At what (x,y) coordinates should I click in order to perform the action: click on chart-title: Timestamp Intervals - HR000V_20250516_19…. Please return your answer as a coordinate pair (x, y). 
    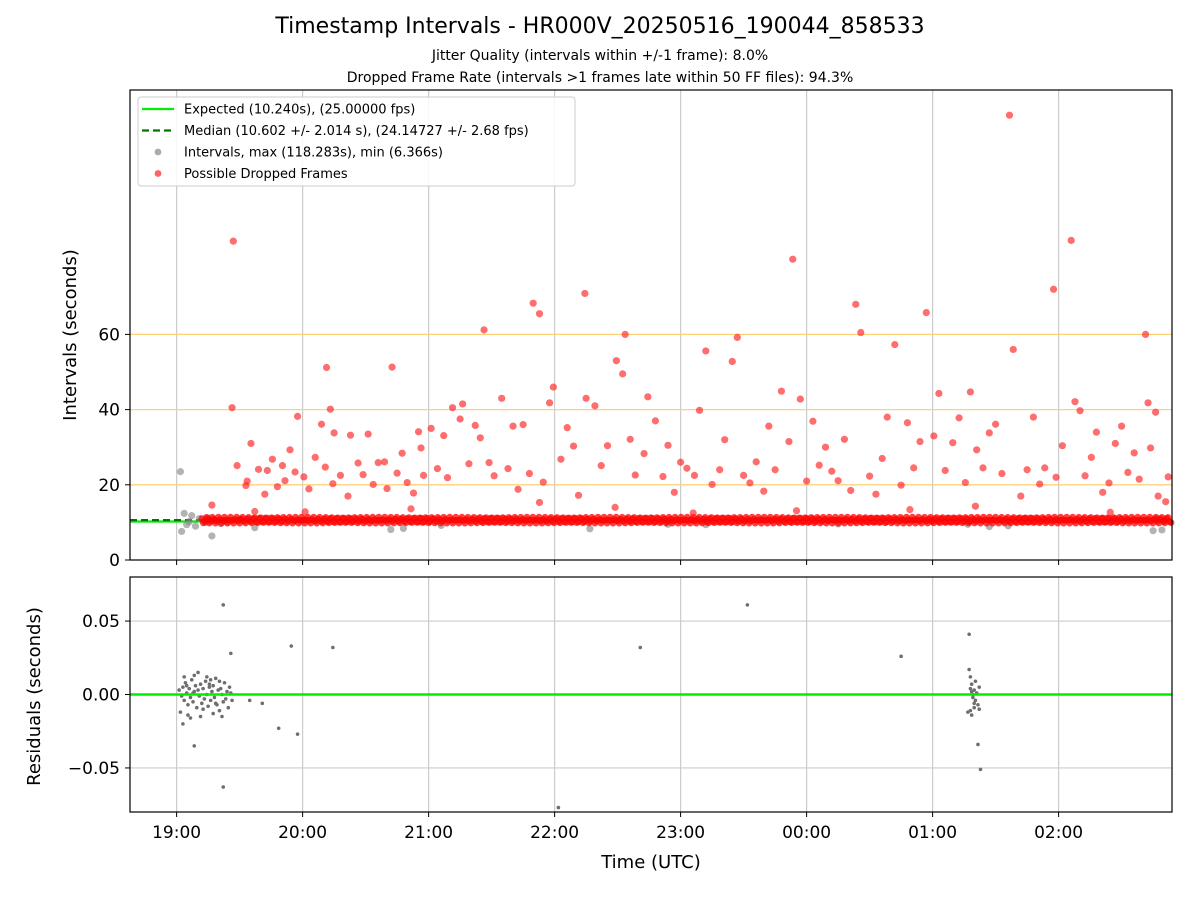
    Looking at the image, I should click on (600, 26).